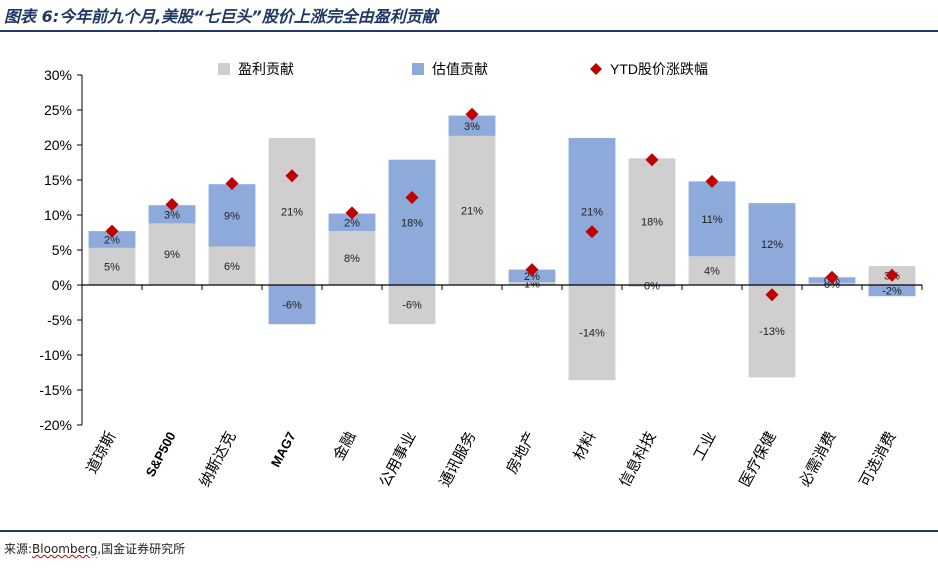  What do you see at coordinates (65, 549) in the screenshot?
I see `source-brand: Bloomberg` at bounding box center [65, 549].